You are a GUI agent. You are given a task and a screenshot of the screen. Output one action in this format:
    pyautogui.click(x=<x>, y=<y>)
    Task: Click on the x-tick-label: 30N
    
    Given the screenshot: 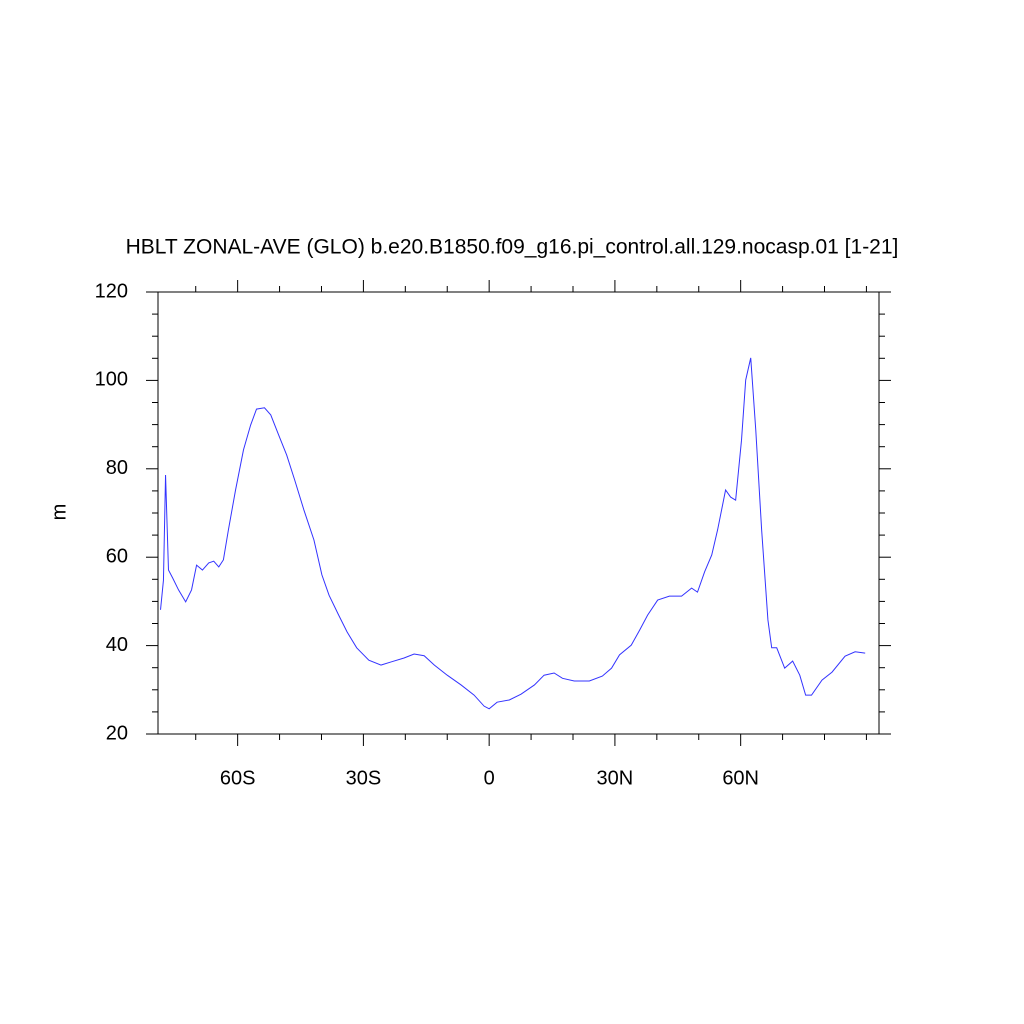 What is the action you would take?
    pyautogui.click(x=615, y=778)
    